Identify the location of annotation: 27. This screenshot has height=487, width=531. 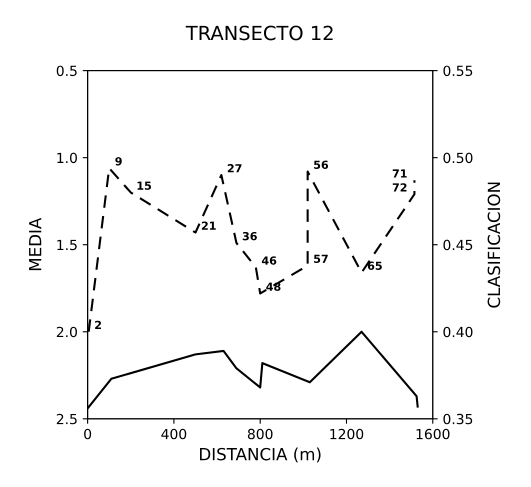
(235, 168).